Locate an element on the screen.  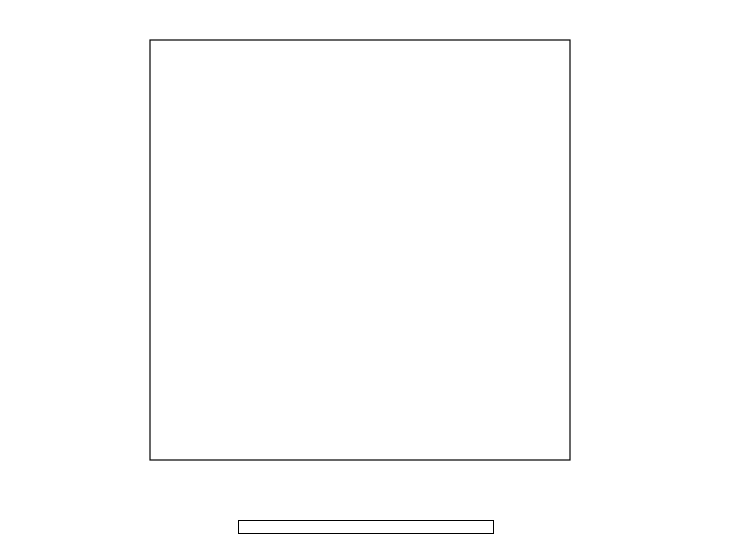
colorbar-title-feet is located at coordinates (366, 553).